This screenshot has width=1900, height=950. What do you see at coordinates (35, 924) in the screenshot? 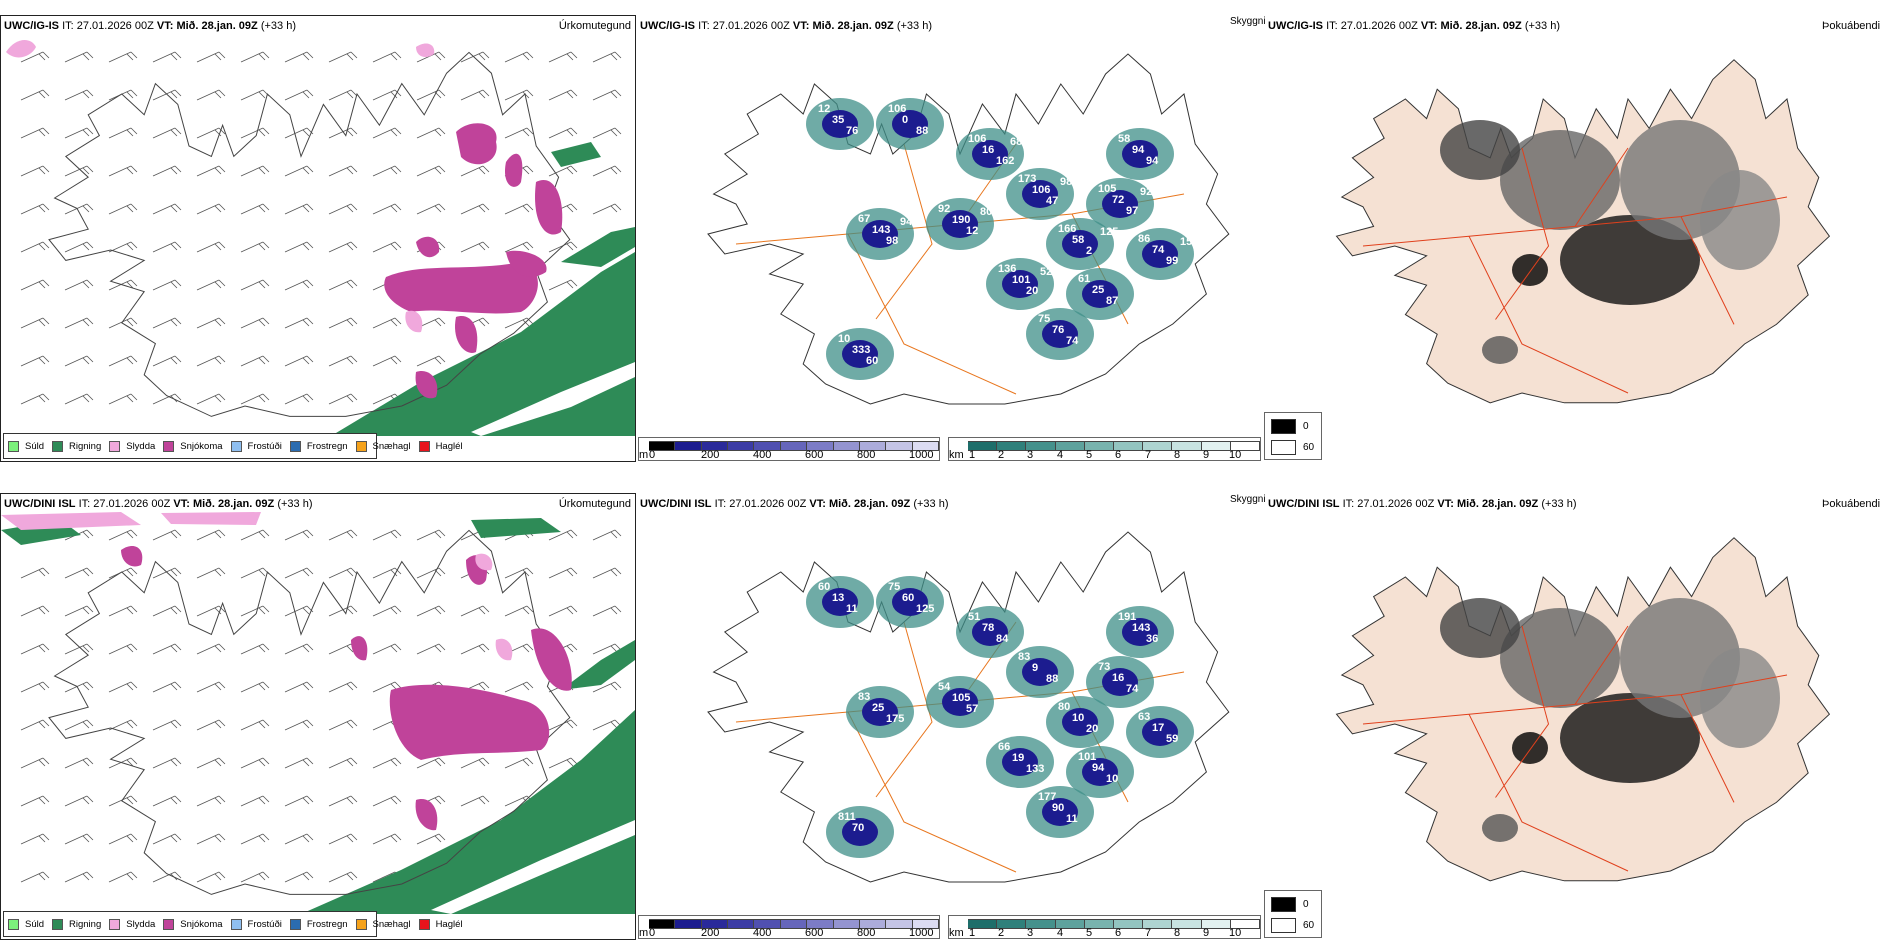
I see `legend-label: Súld` at bounding box center [35, 924].